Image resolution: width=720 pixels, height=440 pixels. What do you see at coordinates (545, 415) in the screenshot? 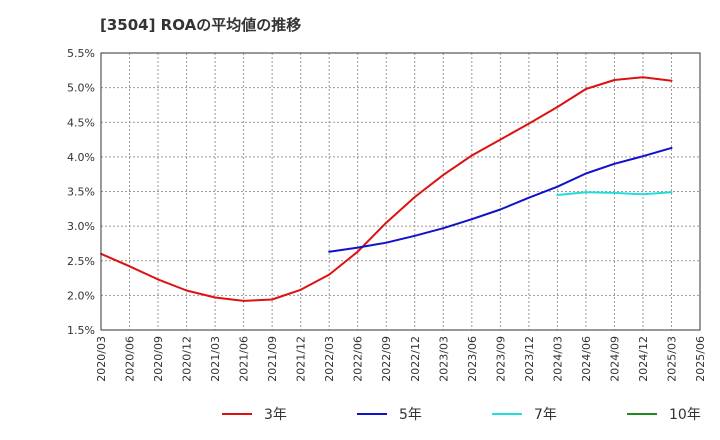
I see `legend-label-3: 7年` at bounding box center [545, 415].